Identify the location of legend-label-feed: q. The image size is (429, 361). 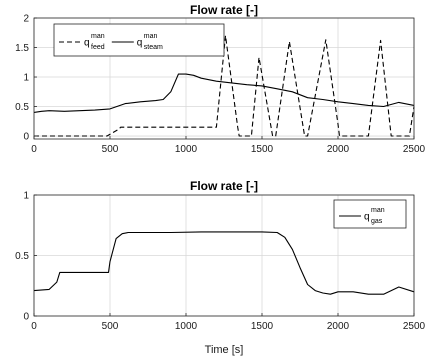
(87, 43).